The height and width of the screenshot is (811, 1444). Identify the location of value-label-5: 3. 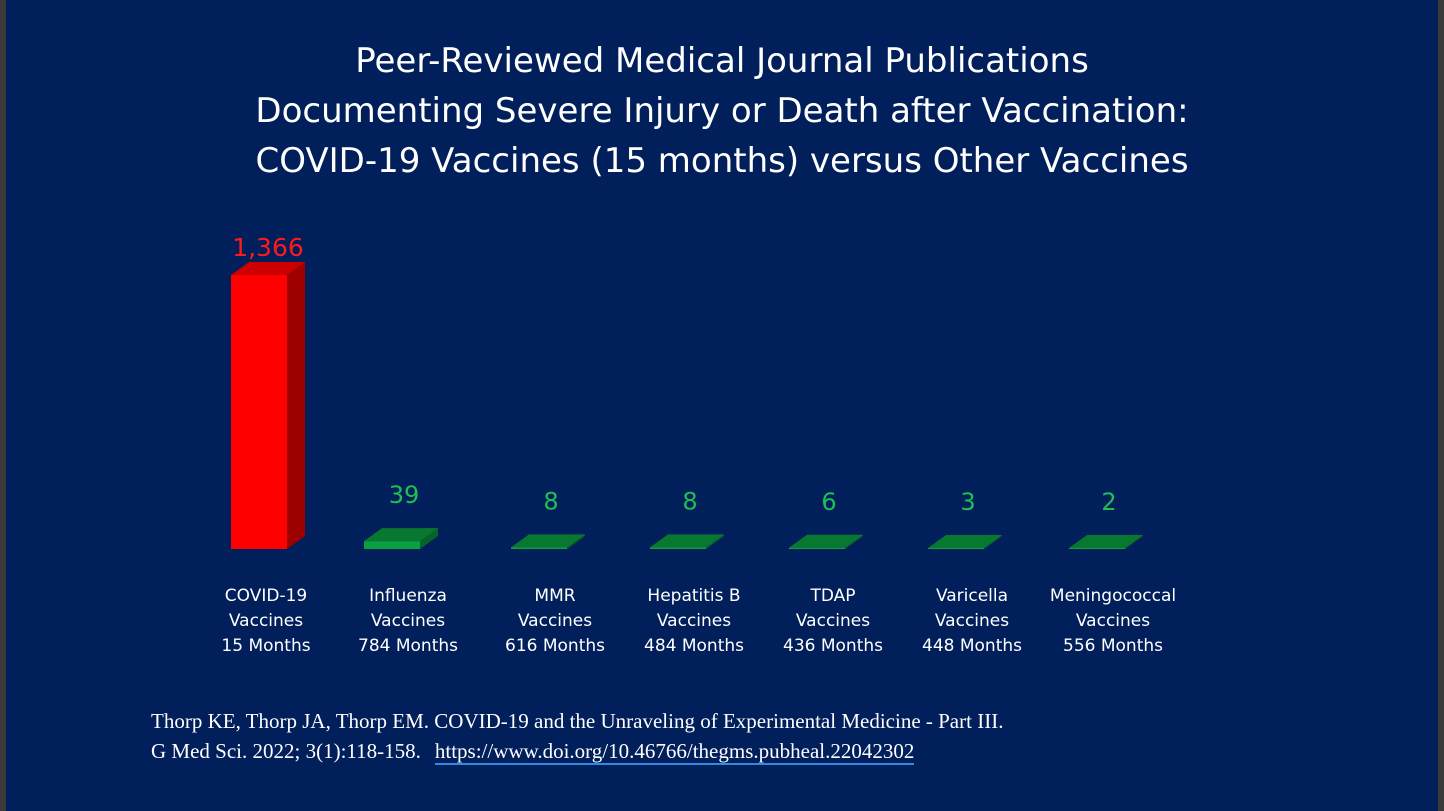
(967, 502).